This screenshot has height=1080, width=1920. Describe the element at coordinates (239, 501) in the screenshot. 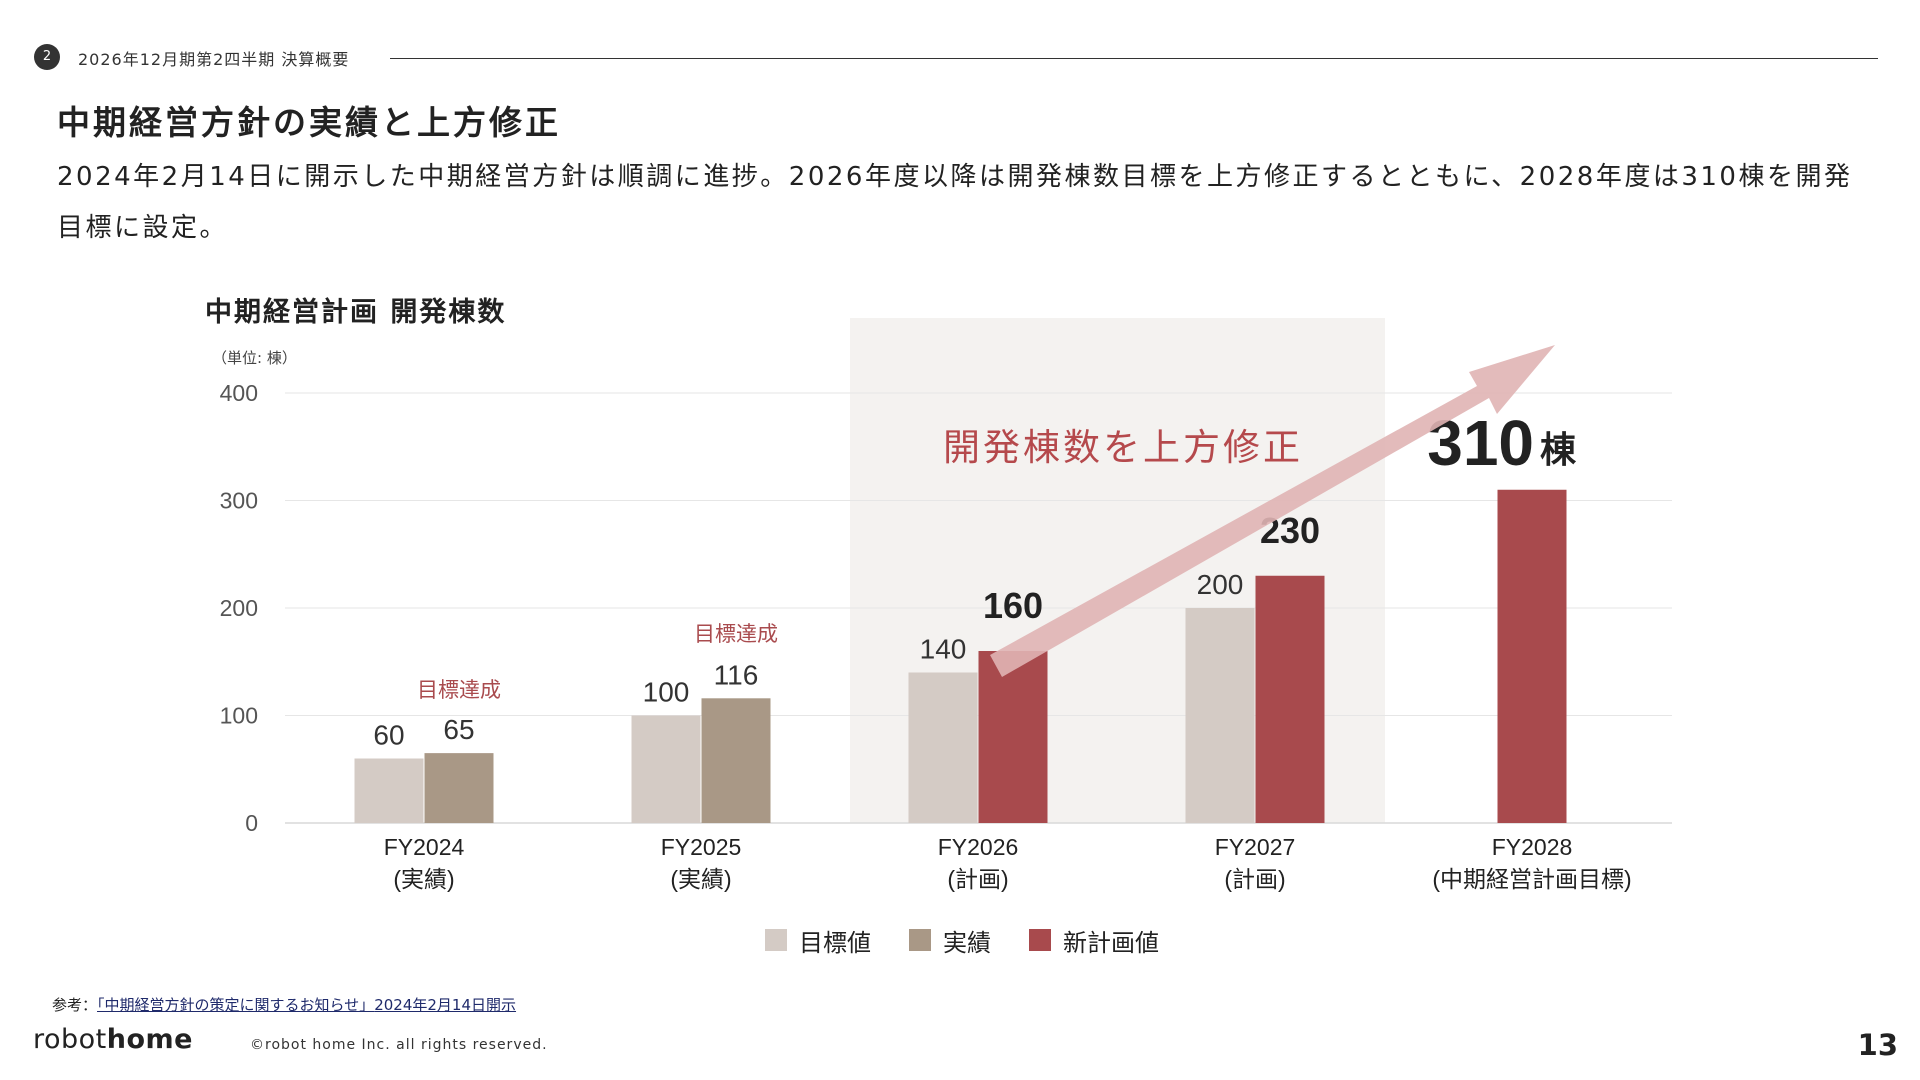

I see `y-tick-300: 300` at that location.